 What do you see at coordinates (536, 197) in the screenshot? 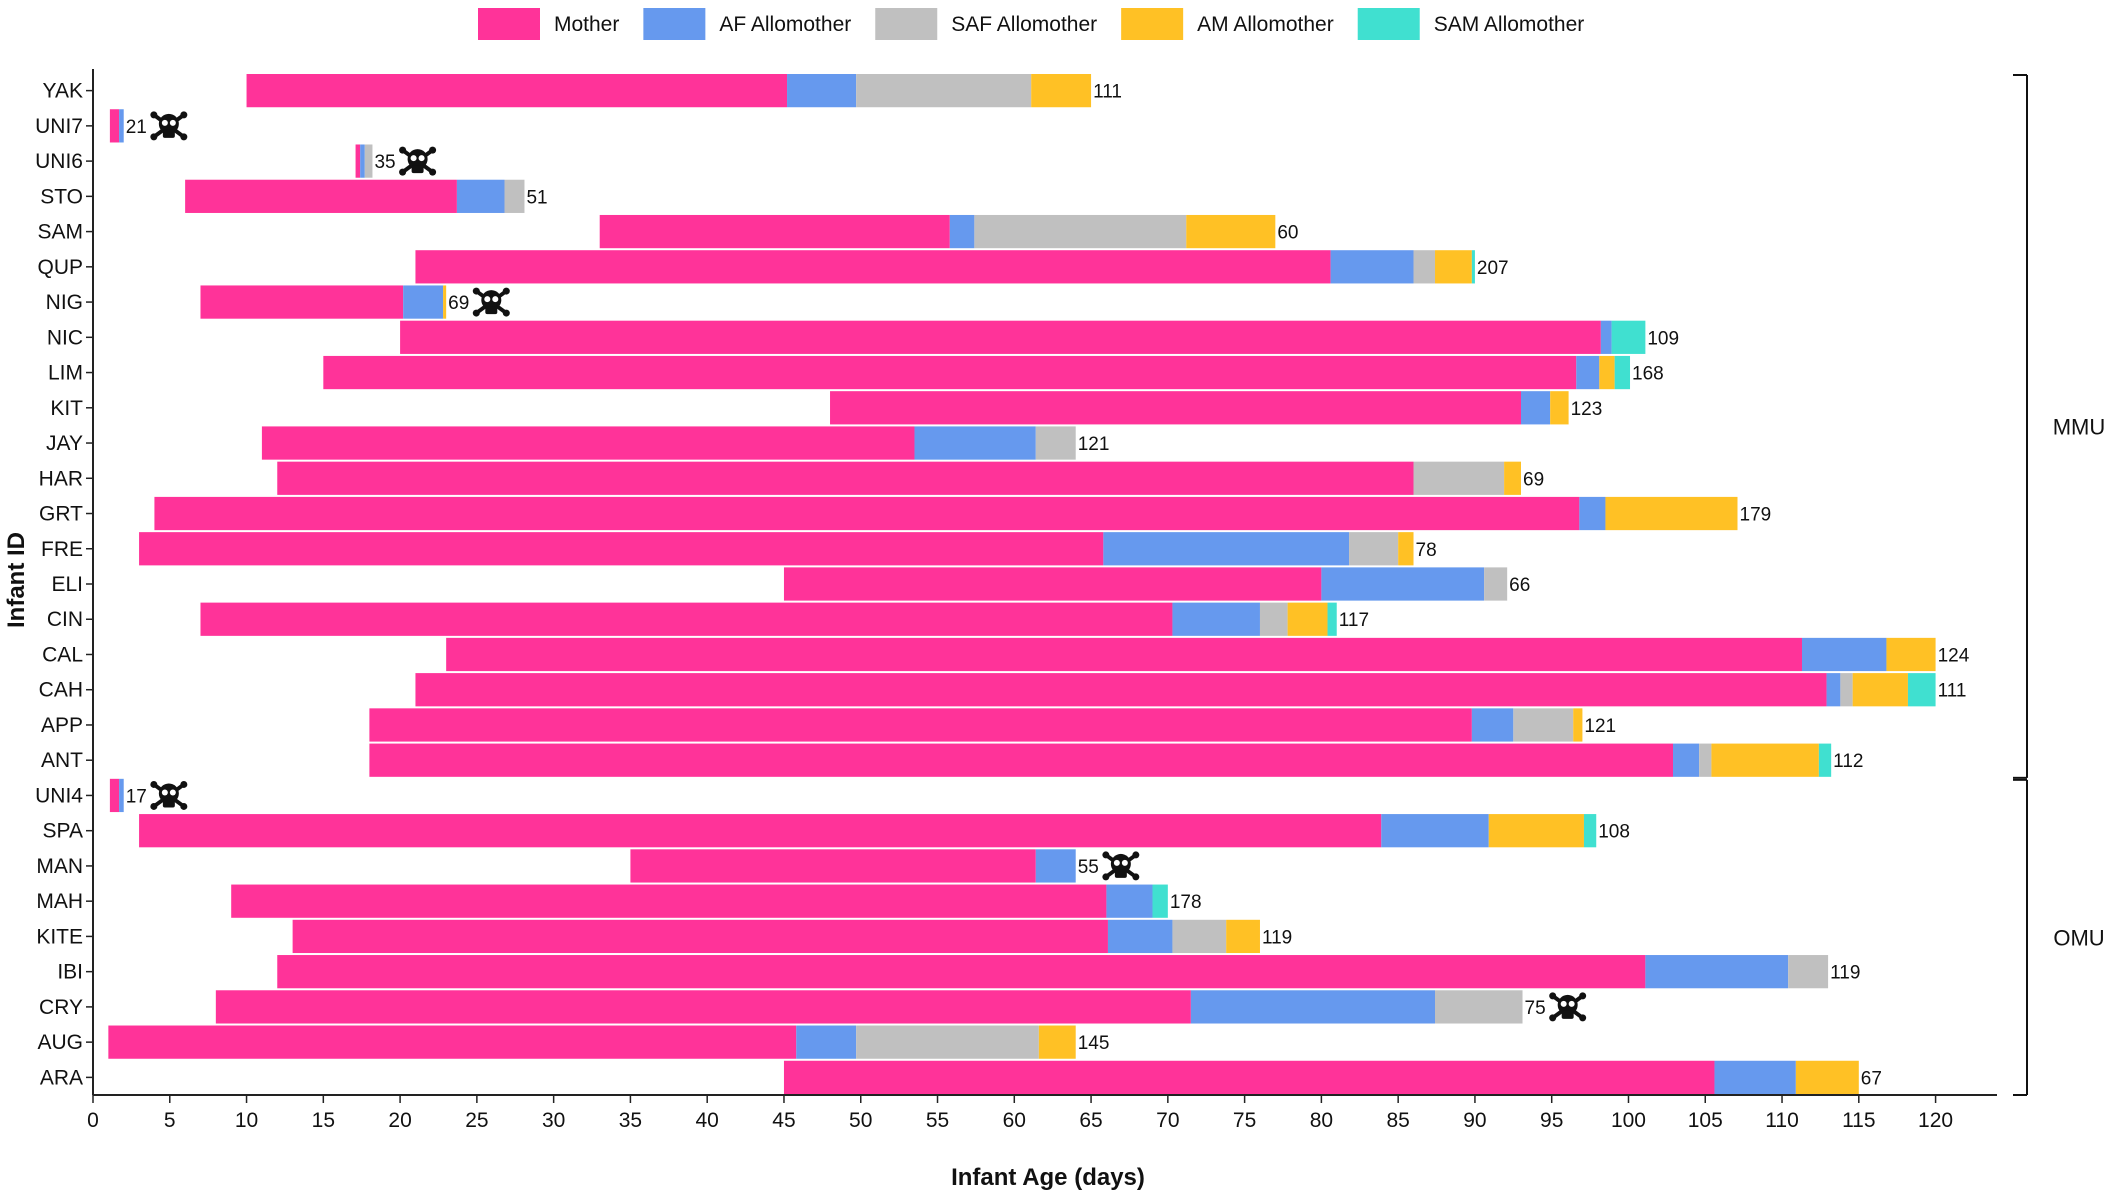
I see `value-label-sto: 51` at bounding box center [536, 197].